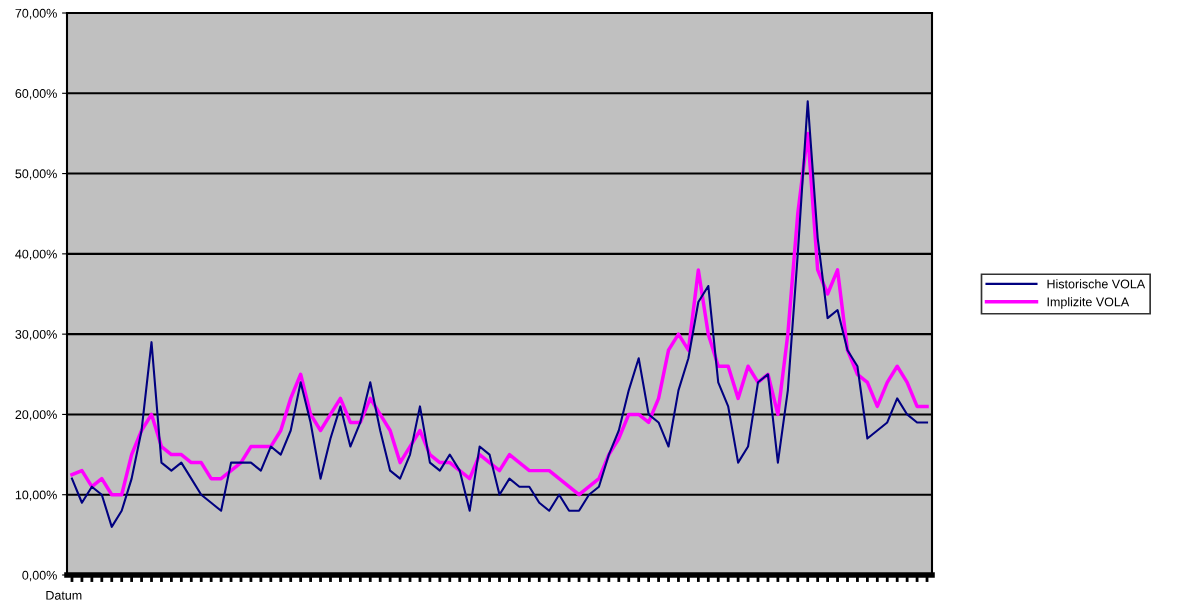  Describe the element at coordinates (1088, 303) in the screenshot. I see `legend-label: Implizite VOLA` at that location.